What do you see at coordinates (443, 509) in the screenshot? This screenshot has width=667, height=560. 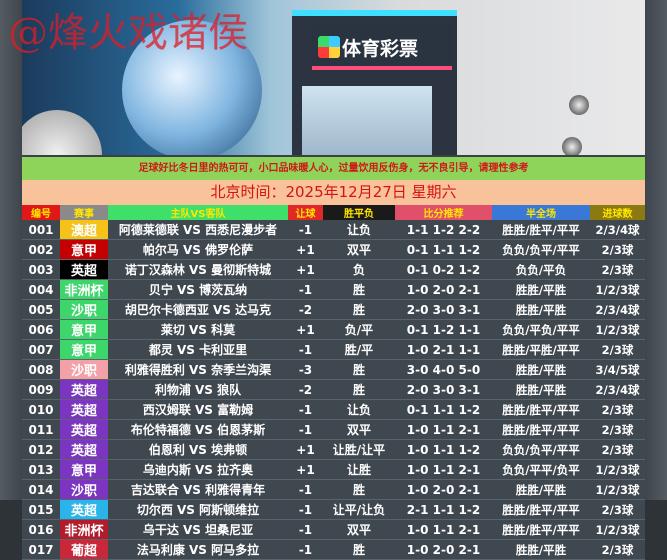 I see `cell-scores: 2-1 1-1 1-2` at bounding box center [443, 509].